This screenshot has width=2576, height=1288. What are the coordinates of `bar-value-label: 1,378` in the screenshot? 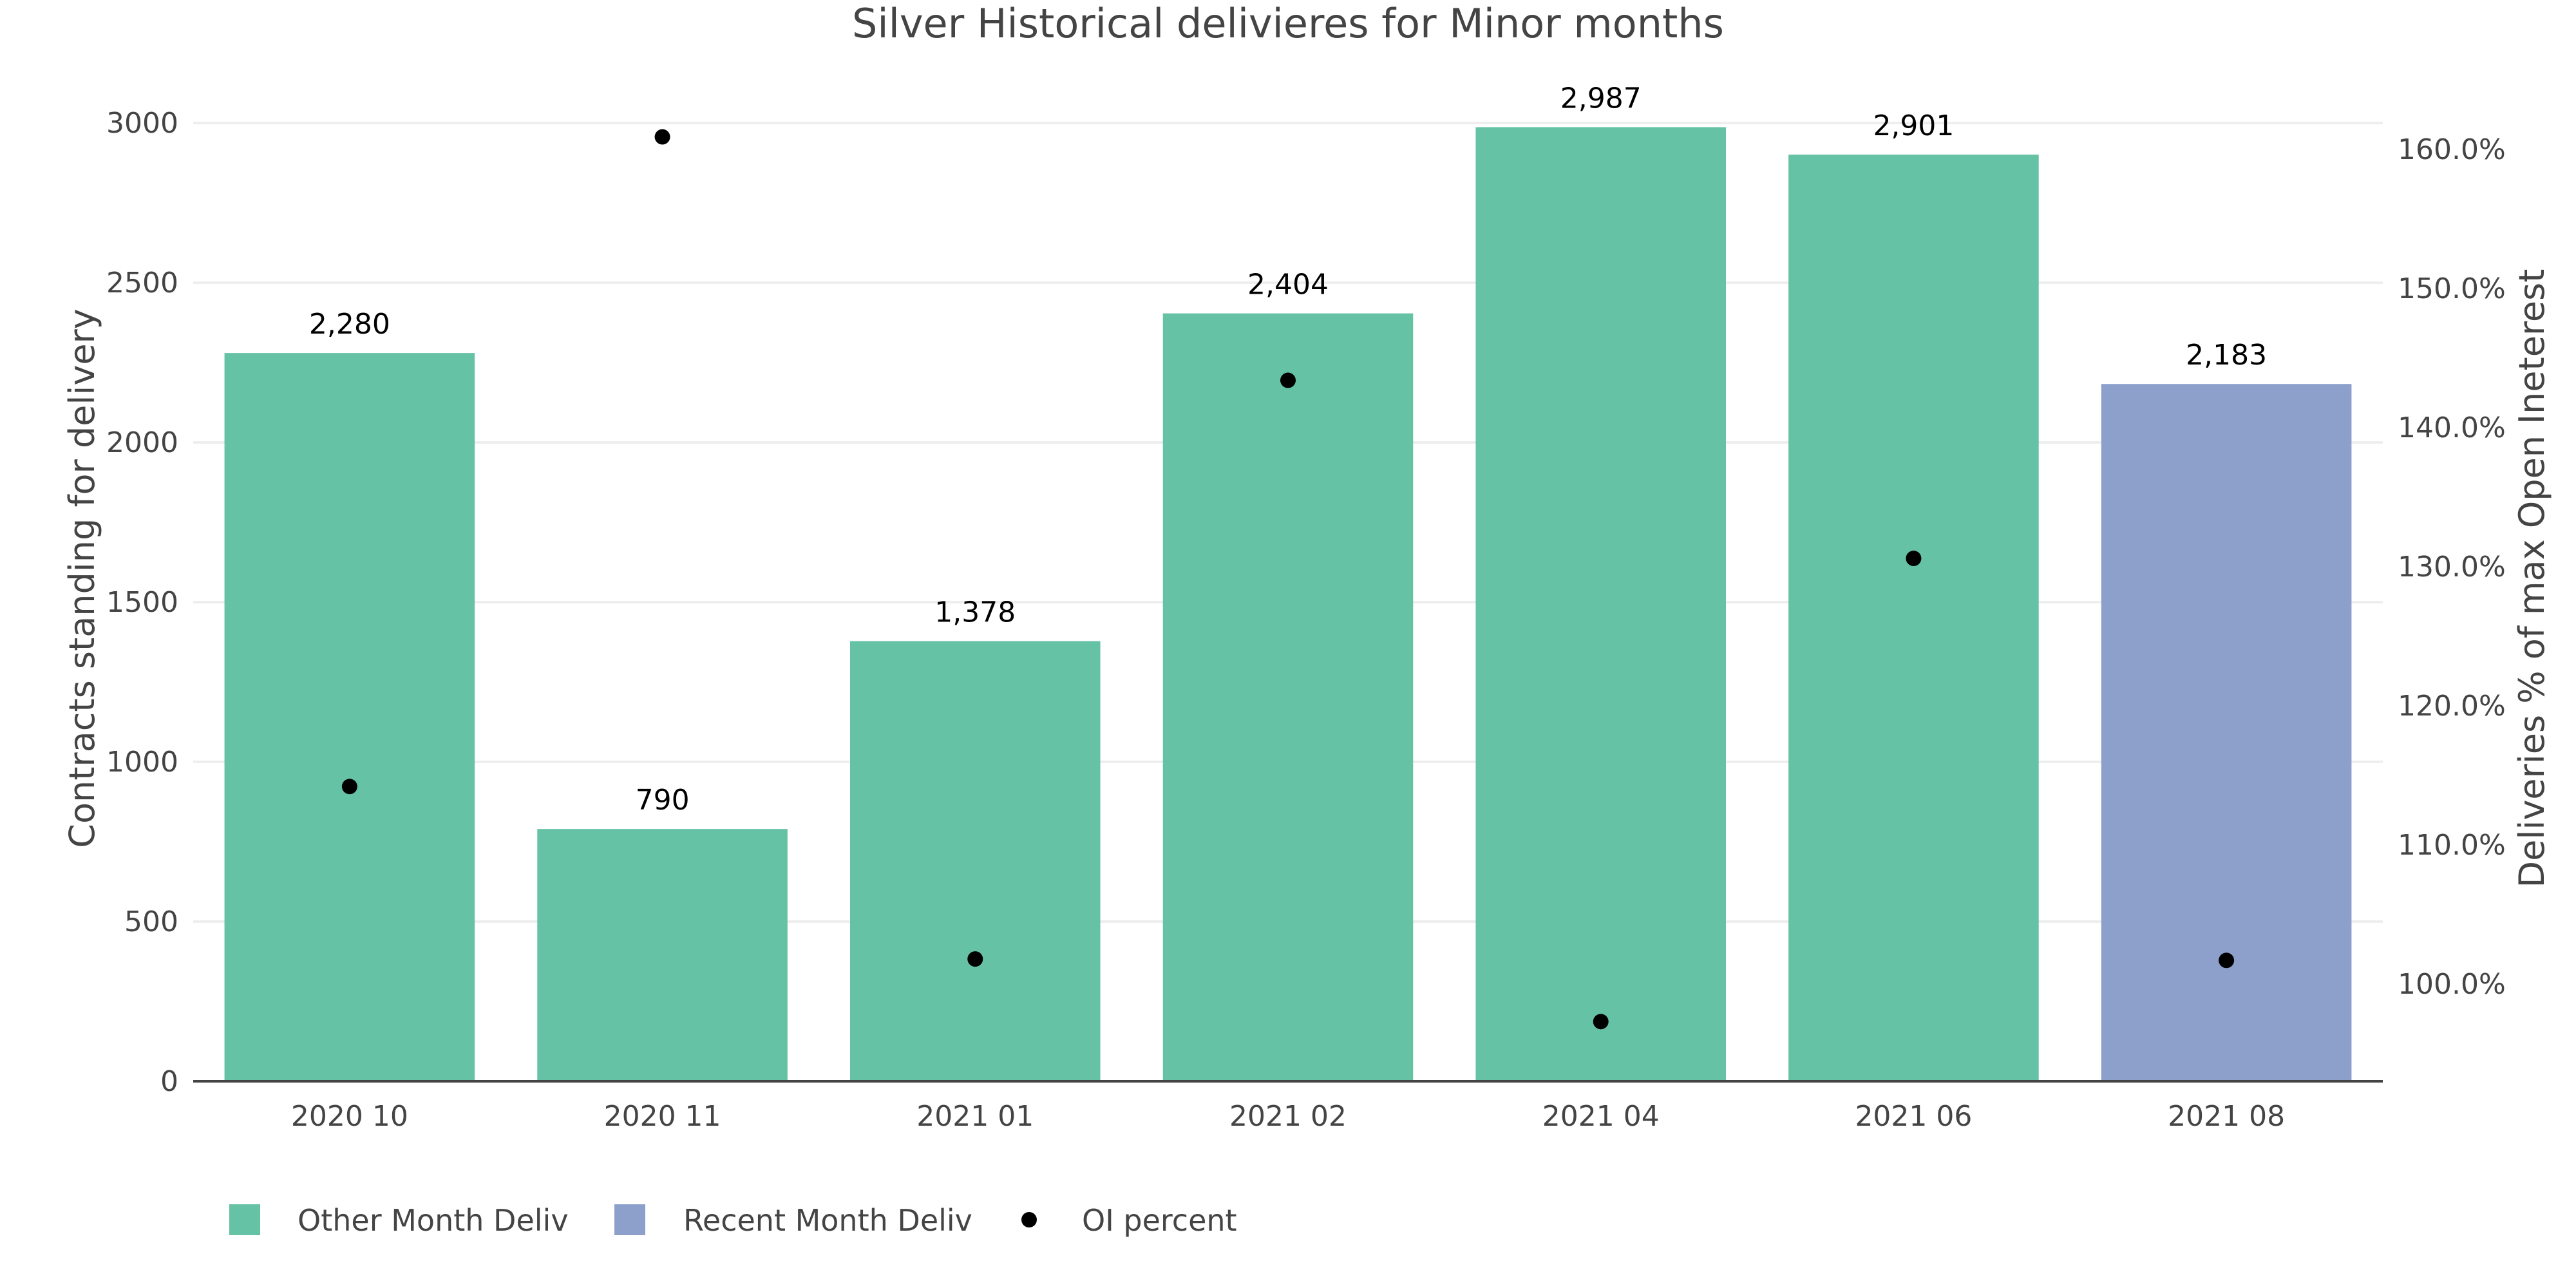 It's located at (975, 612).